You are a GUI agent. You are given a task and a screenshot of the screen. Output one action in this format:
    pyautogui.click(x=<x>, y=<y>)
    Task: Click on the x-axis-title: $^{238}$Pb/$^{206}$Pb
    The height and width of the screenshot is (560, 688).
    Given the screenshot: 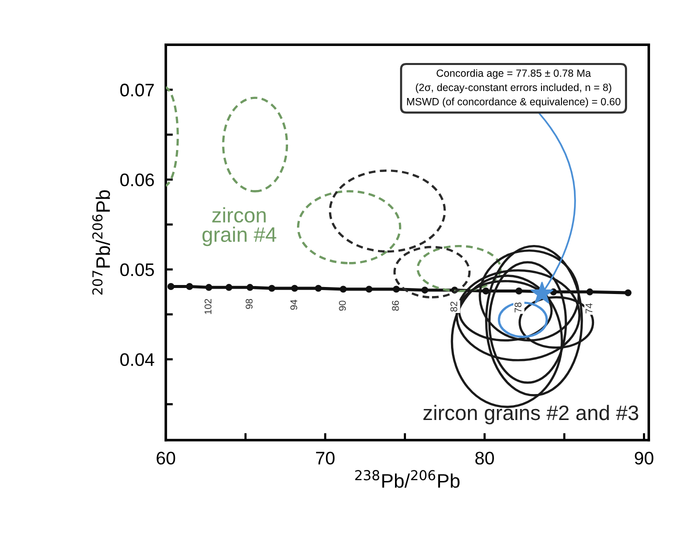 What is the action you would take?
    pyautogui.click(x=407, y=479)
    